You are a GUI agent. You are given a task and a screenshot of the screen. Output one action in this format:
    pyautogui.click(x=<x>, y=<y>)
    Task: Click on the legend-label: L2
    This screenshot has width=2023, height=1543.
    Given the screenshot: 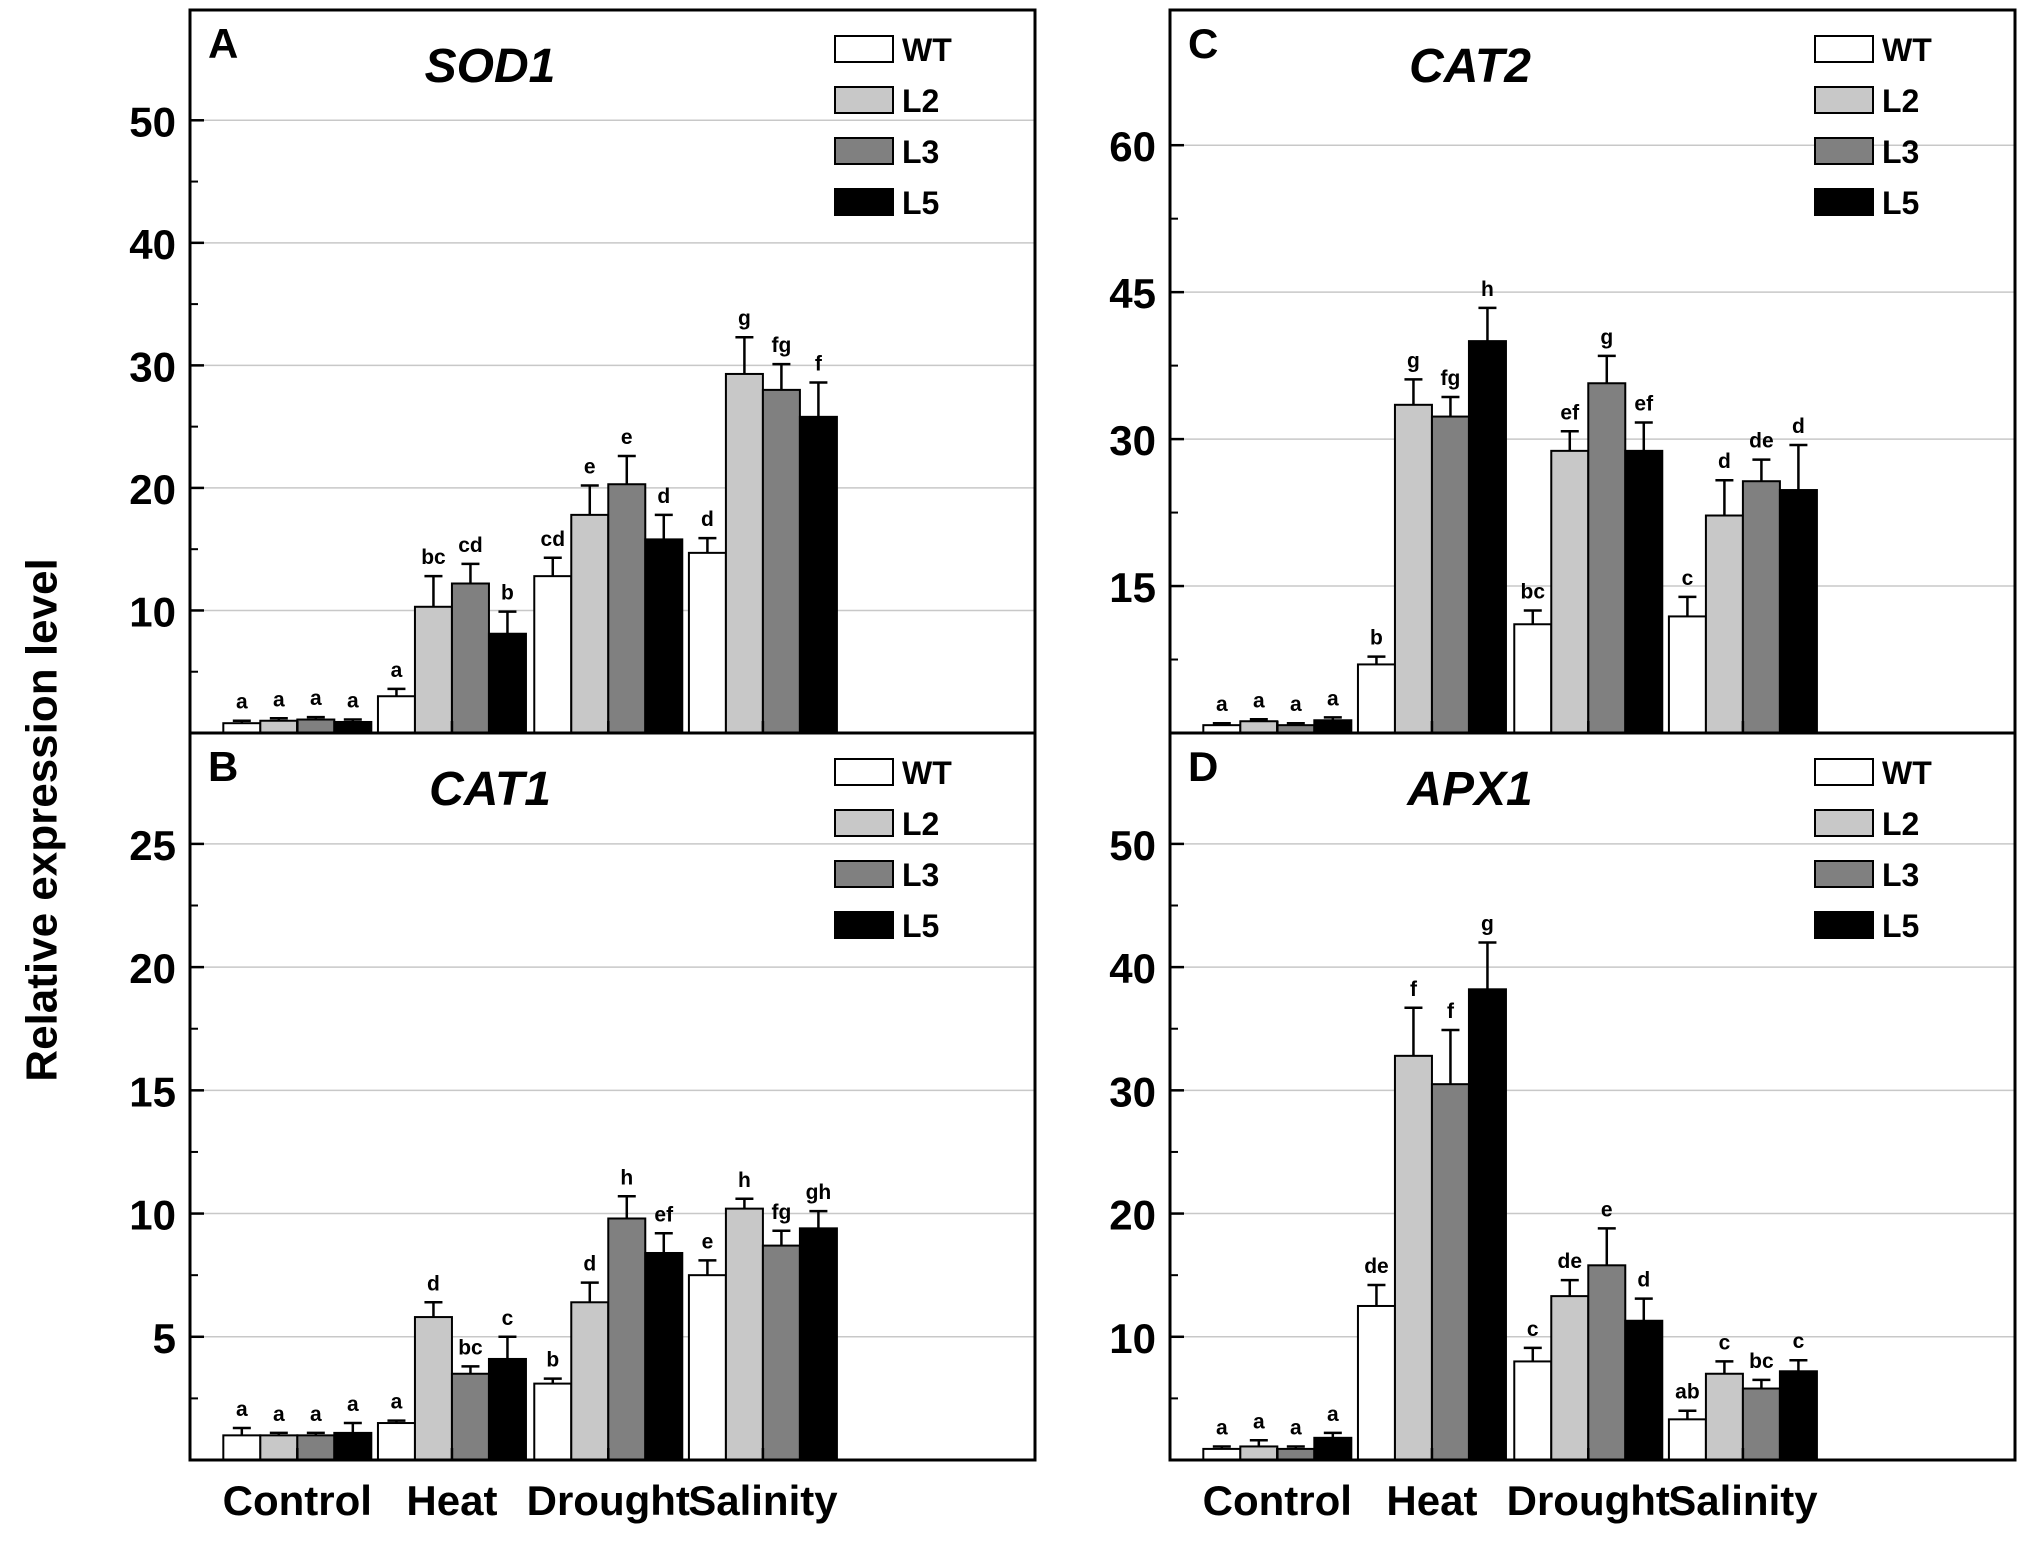 What is the action you would take?
    pyautogui.click(x=920, y=824)
    